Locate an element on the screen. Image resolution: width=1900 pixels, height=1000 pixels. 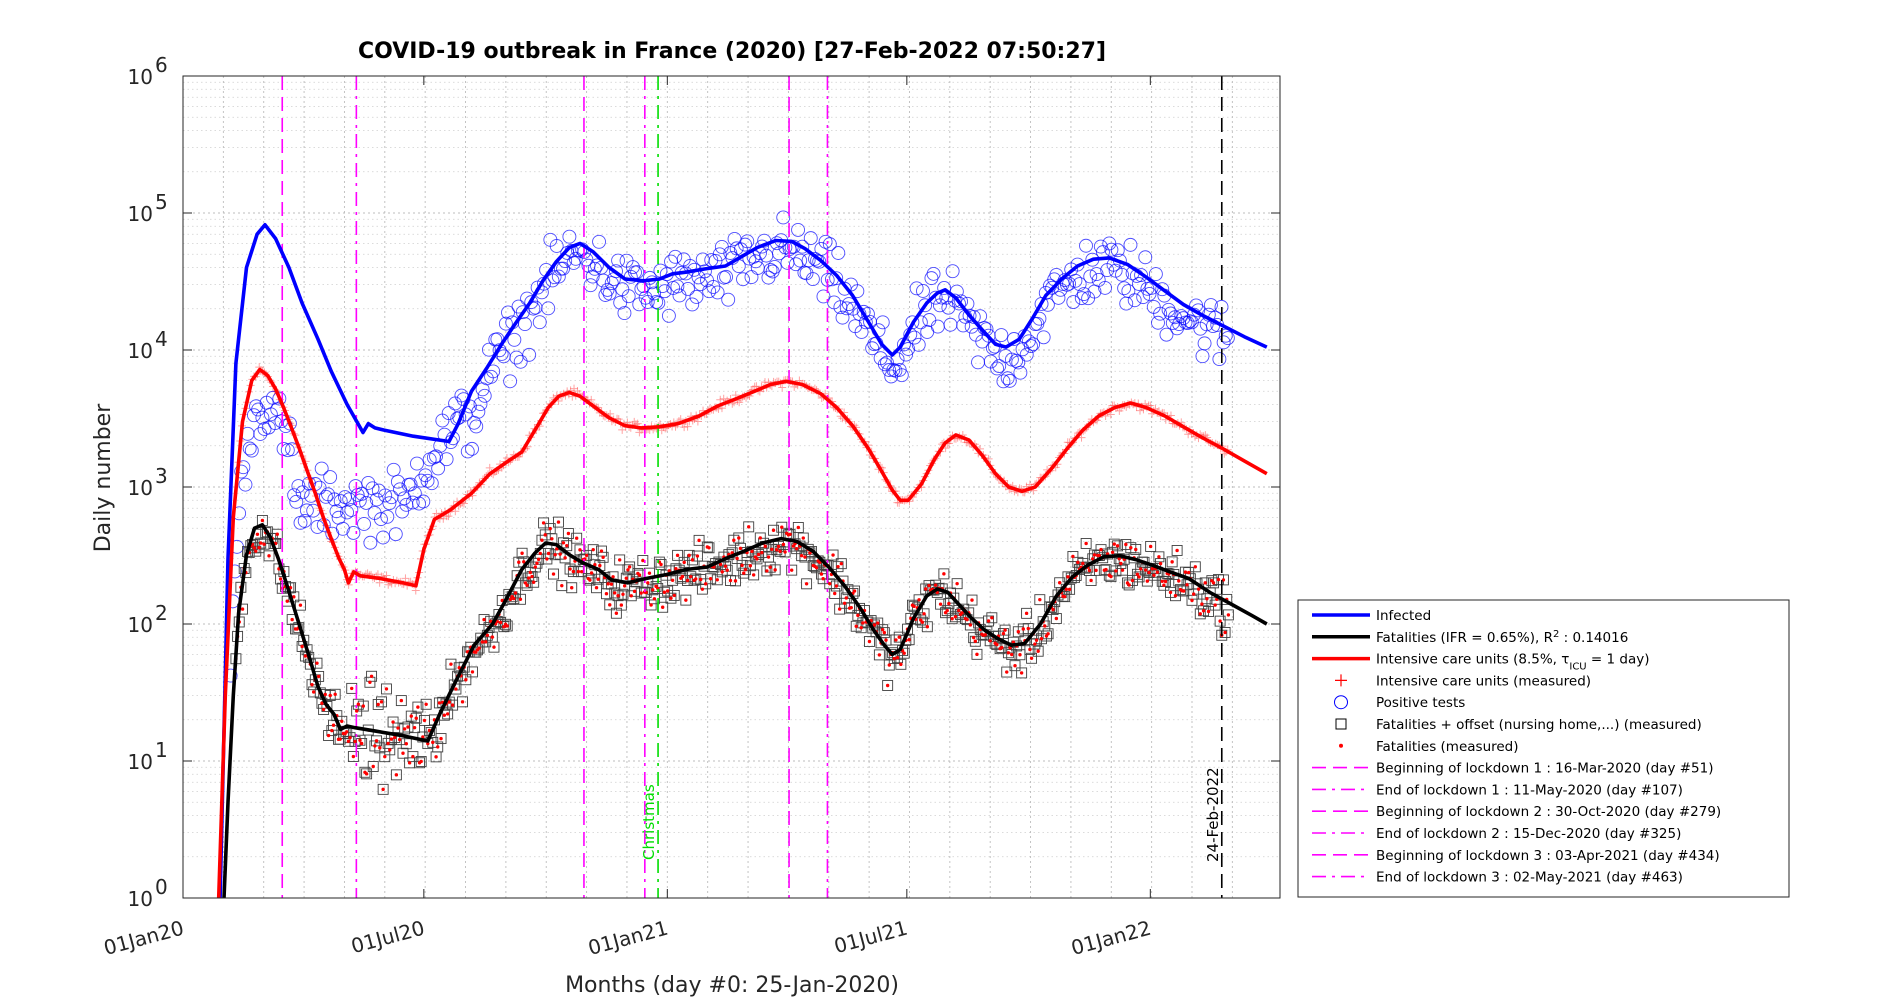
y-tick-exponent: 2 is located at coordinates (161, 613).